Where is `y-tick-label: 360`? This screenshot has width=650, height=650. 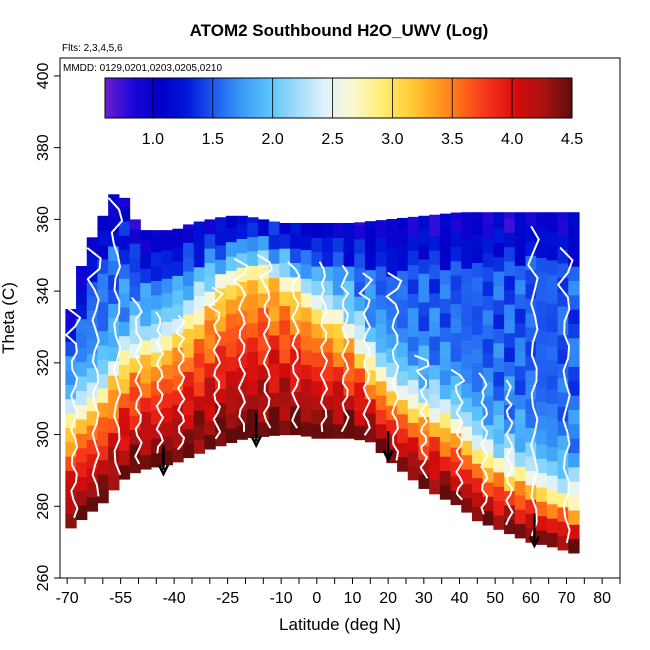 y-tick-label: 360 is located at coordinates (43, 219).